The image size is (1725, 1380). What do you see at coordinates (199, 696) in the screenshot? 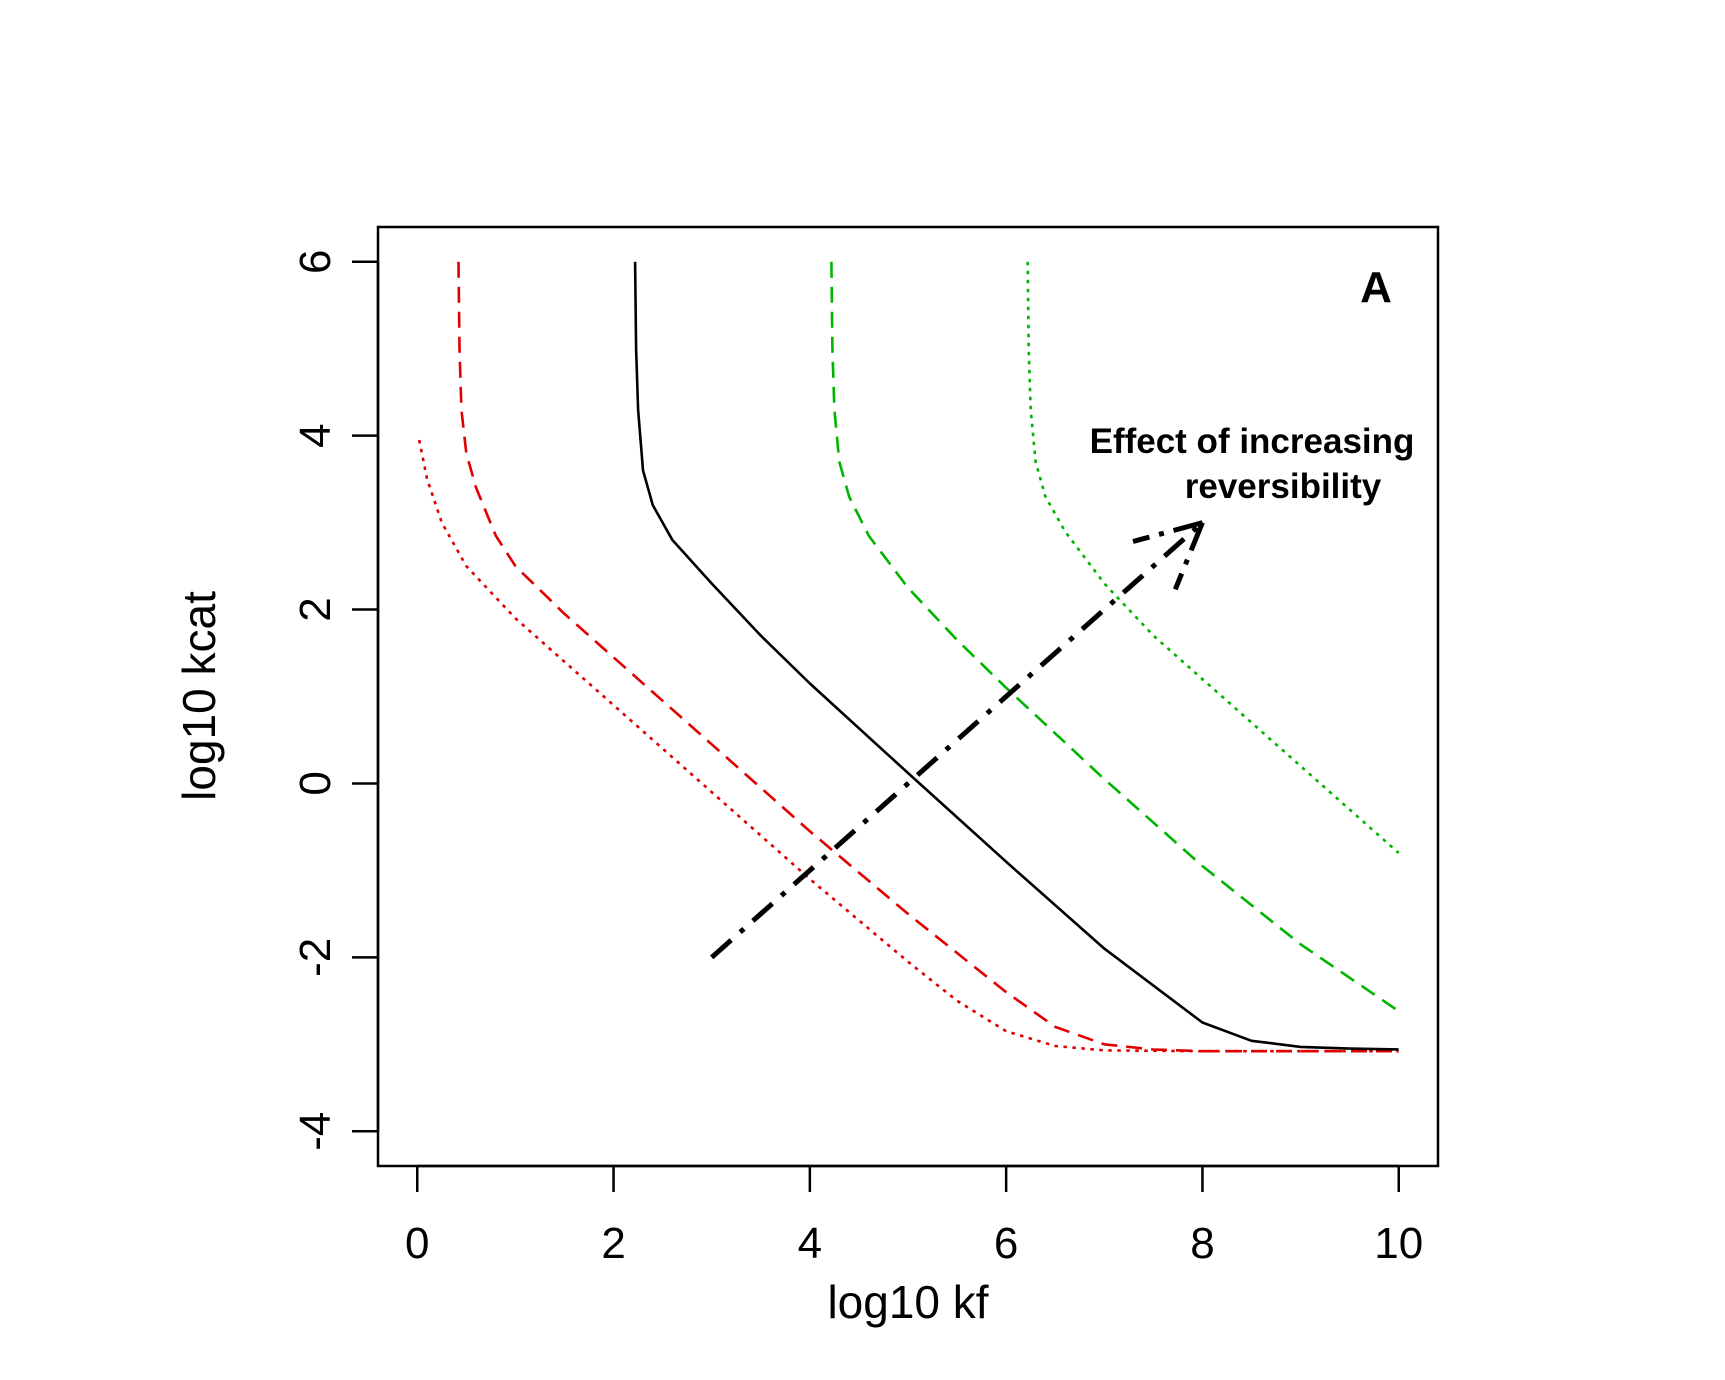
I see `y-axis-title: log10 kcat` at bounding box center [199, 696].